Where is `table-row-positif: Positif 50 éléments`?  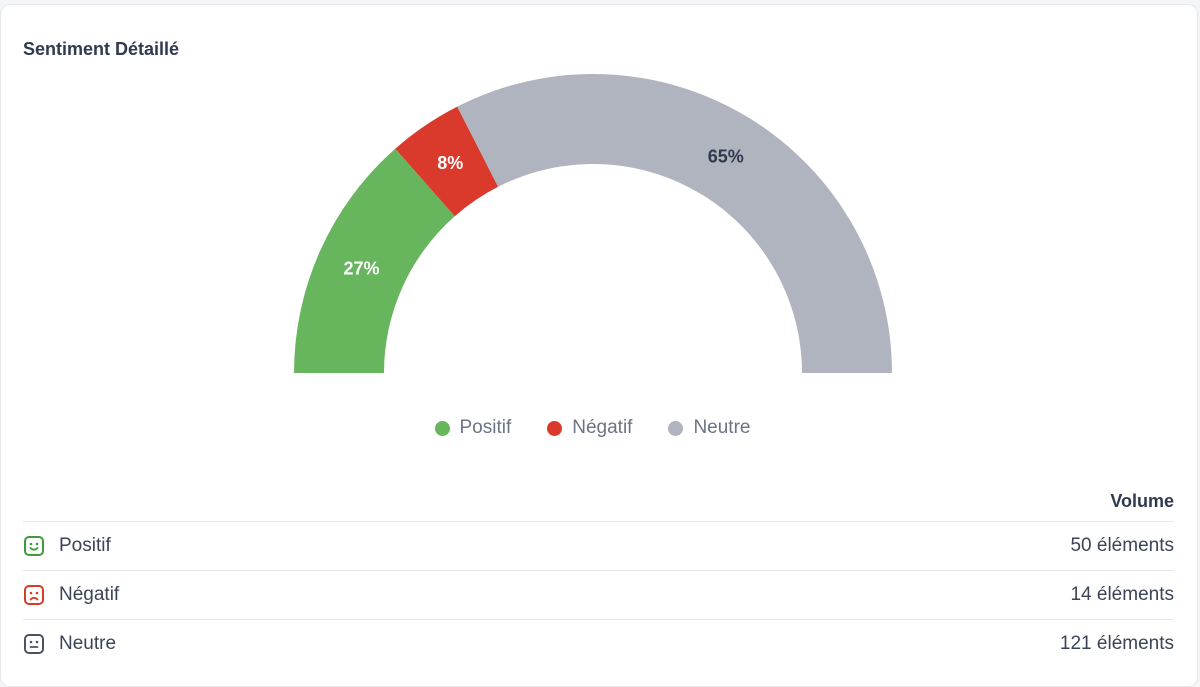 table-row-positif: Positif 50 éléments is located at coordinates (598, 546).